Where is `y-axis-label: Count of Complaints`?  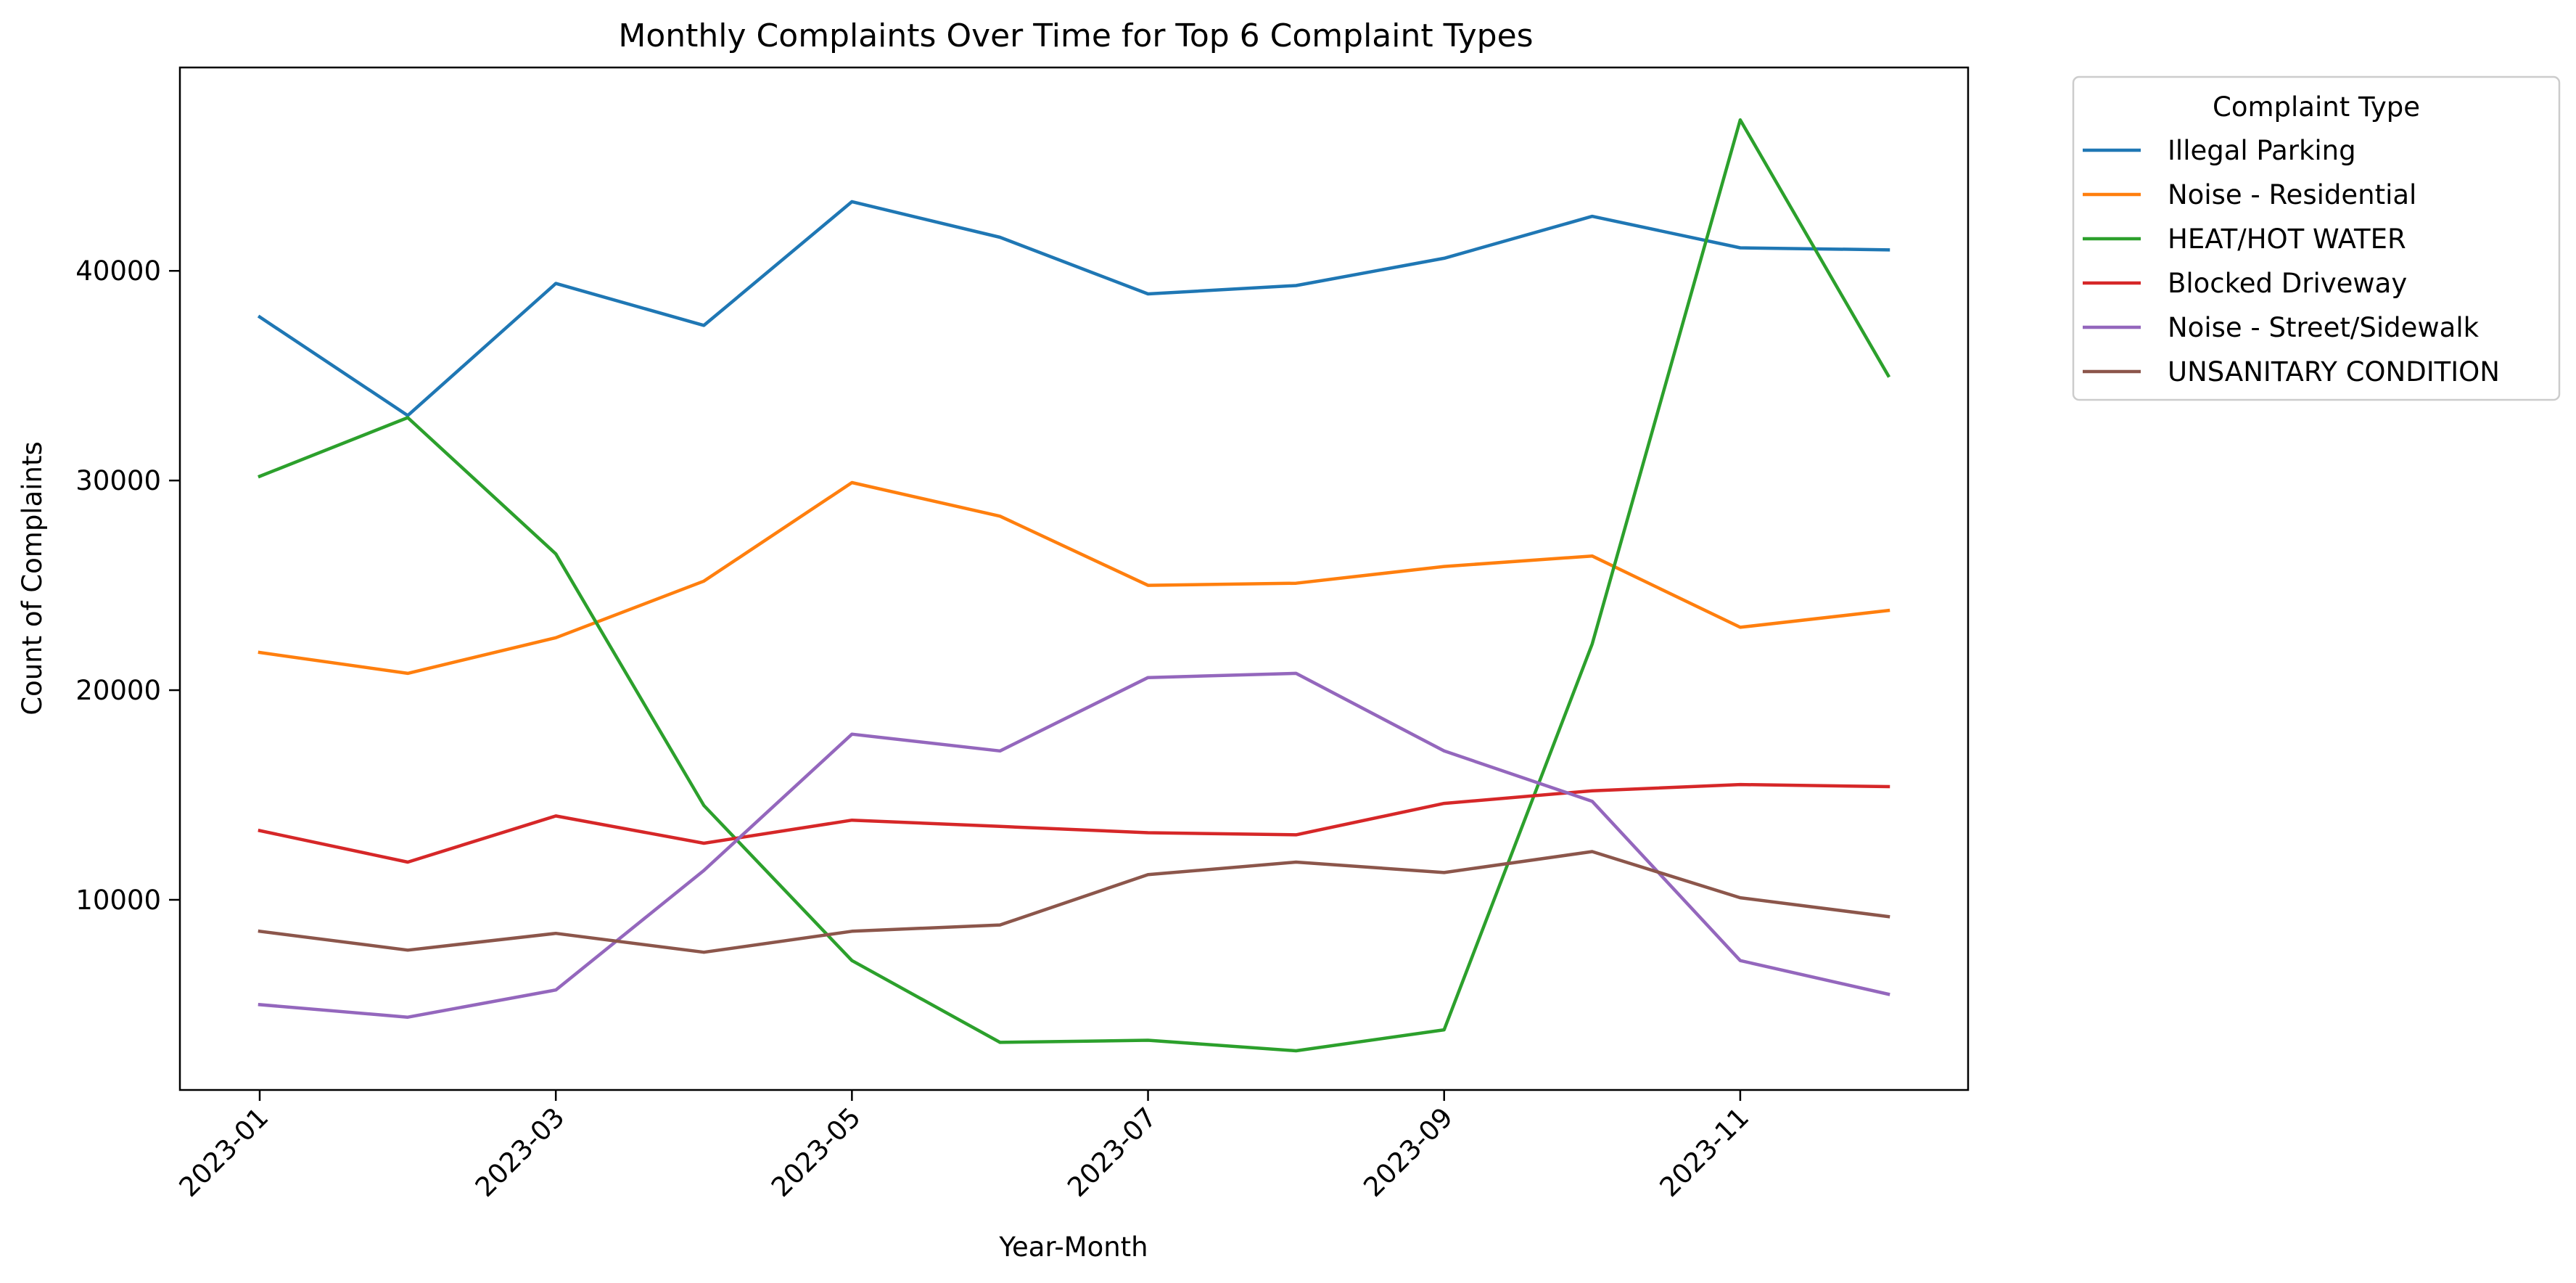 y-axis-label: Count of Complaints is located at coordinates (32, 578).